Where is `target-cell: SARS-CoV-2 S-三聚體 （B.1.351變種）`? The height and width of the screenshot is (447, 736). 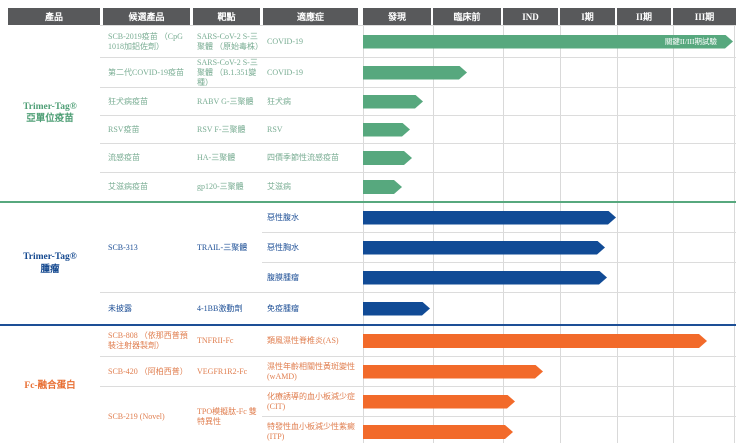
target-cell: SARS-CoV-2 S-三聚體 （B.1.351變種） is located at coordinates (227, 73).